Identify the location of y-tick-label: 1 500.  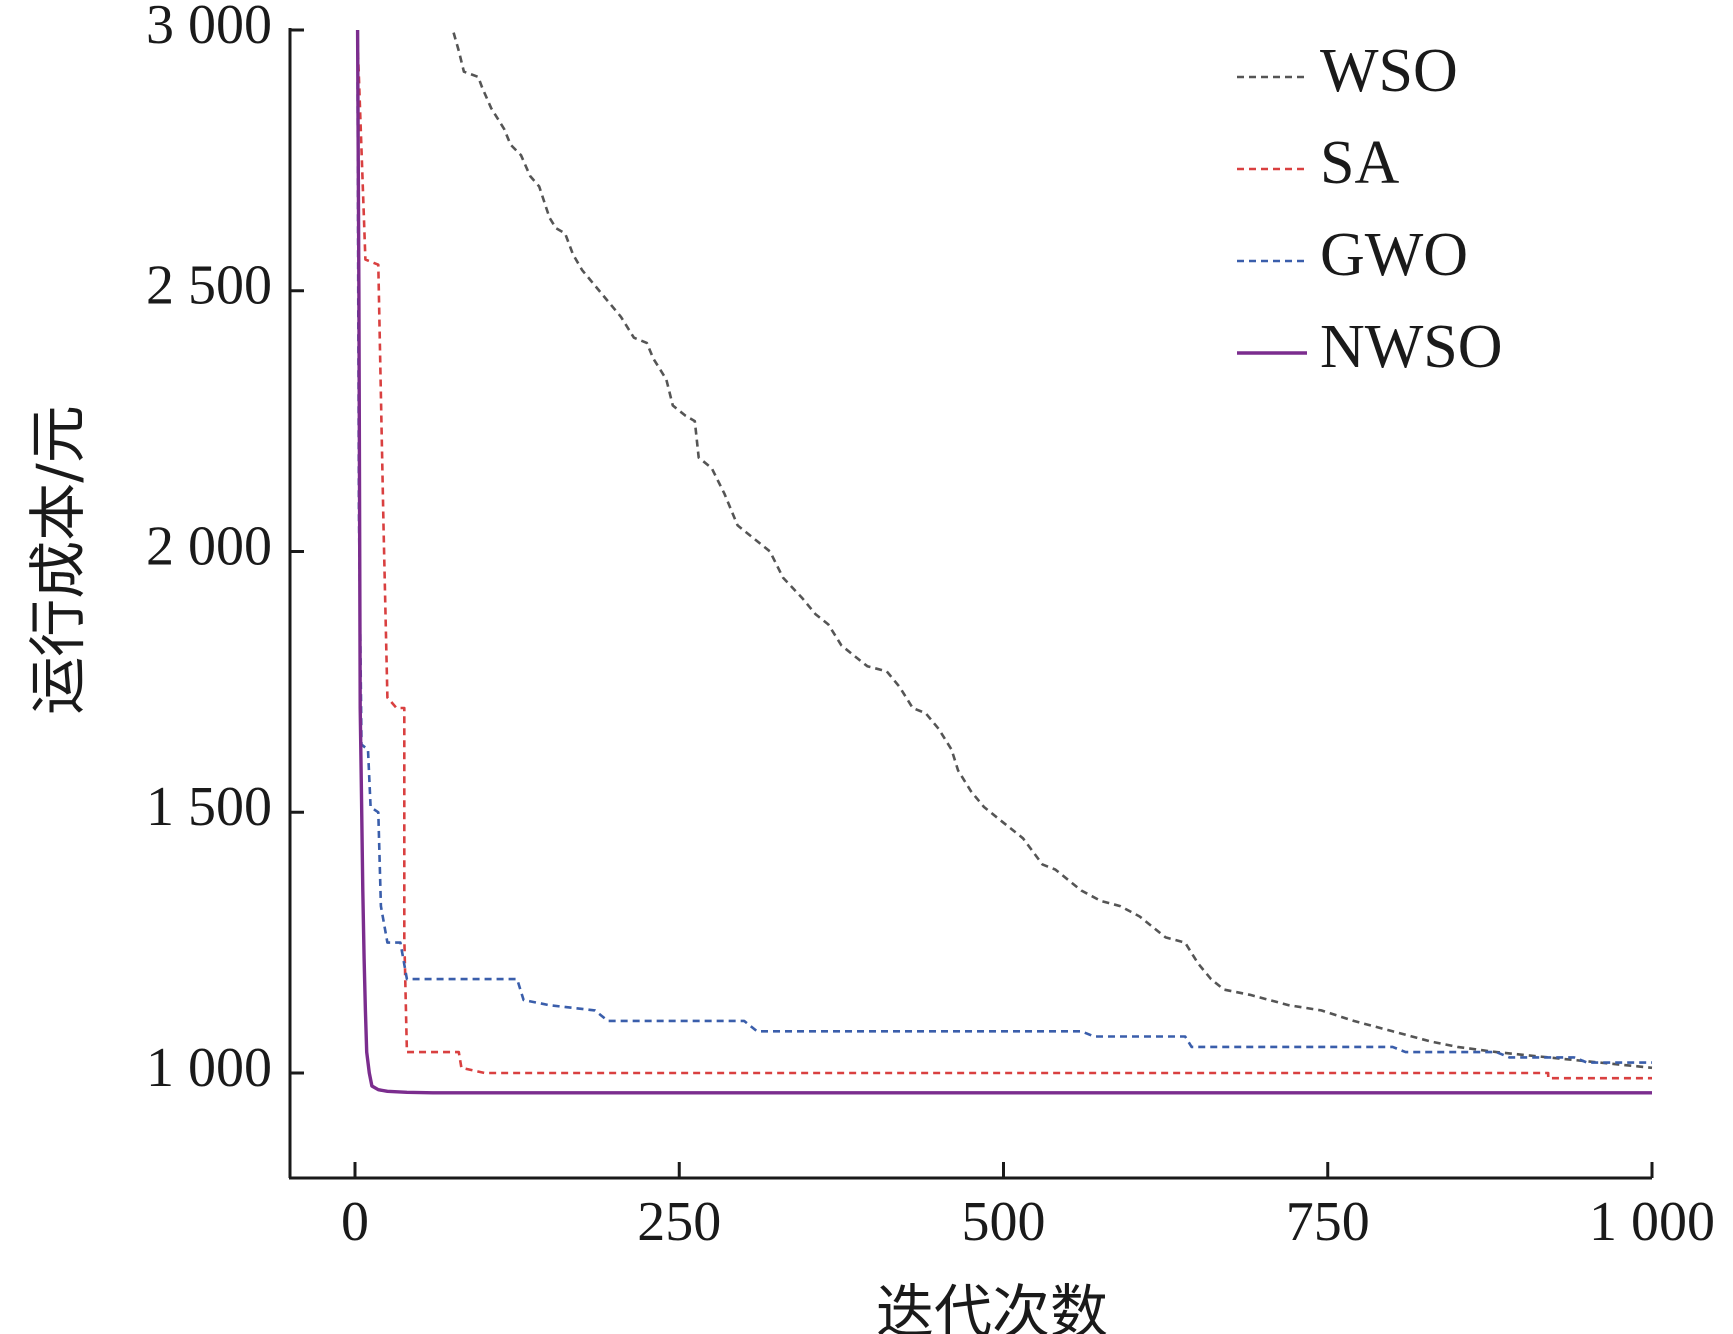
(209, 807).